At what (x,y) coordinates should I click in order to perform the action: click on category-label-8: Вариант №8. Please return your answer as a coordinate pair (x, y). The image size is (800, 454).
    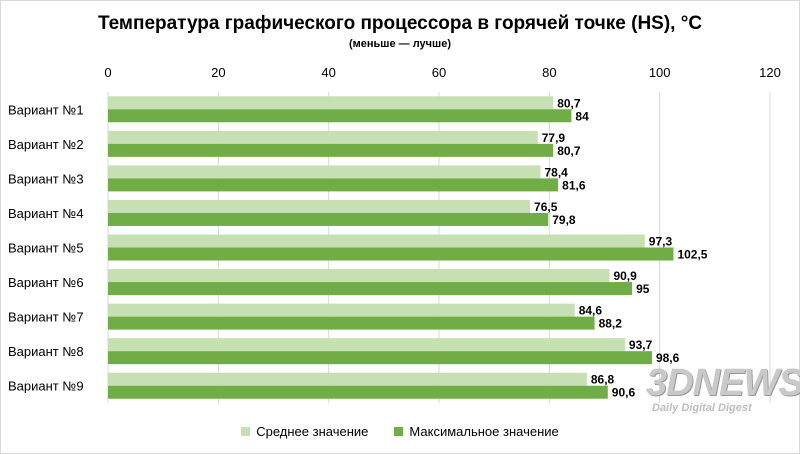
    Looking at the image, I should click on (46, 351).